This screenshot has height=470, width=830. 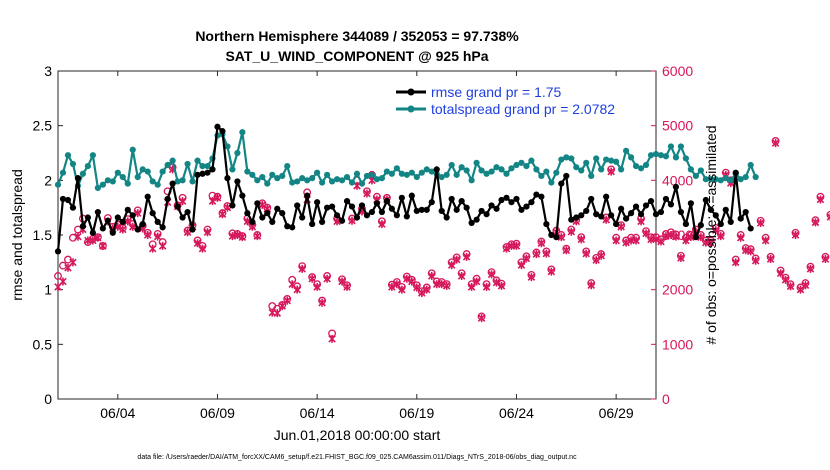 I want to click on y-left-tick-label: 2, so click(x=48, y=180).